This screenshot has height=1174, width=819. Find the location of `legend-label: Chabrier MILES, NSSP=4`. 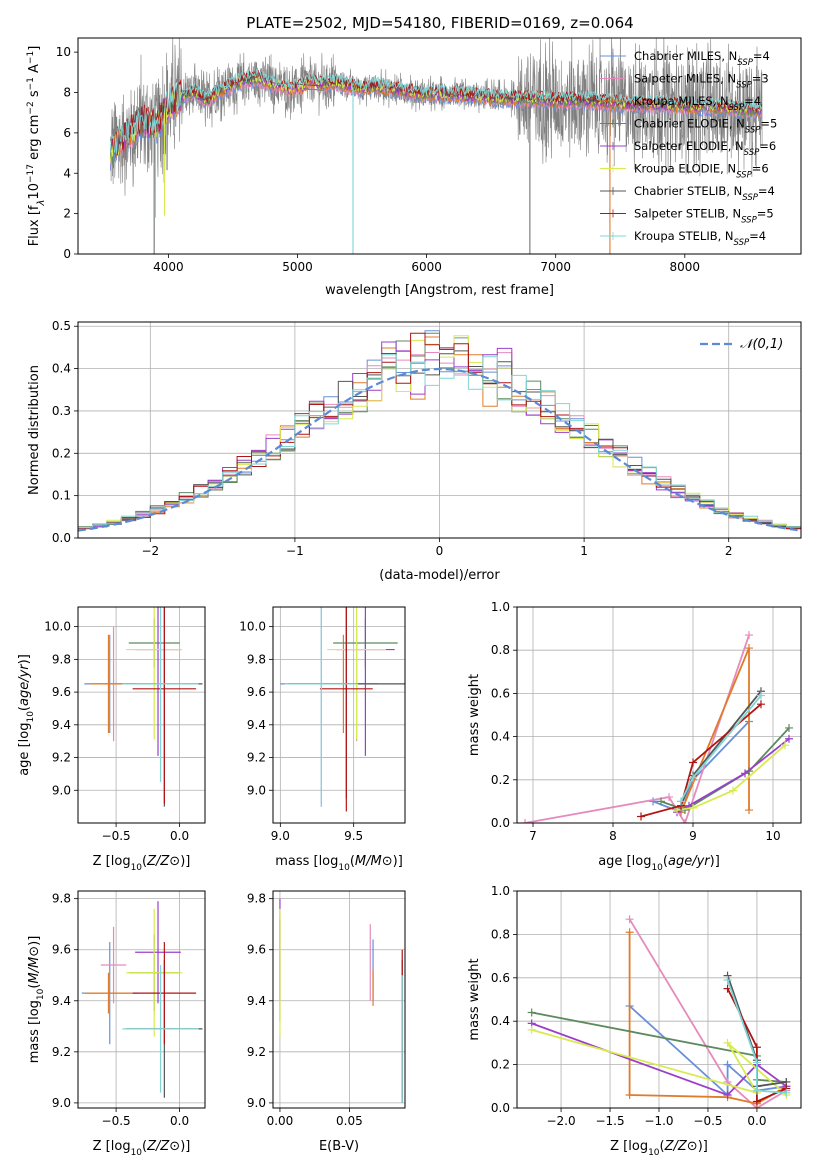

legend-label: Chabrier MILES, NSSP=4 is located at coordinates (702, 58).